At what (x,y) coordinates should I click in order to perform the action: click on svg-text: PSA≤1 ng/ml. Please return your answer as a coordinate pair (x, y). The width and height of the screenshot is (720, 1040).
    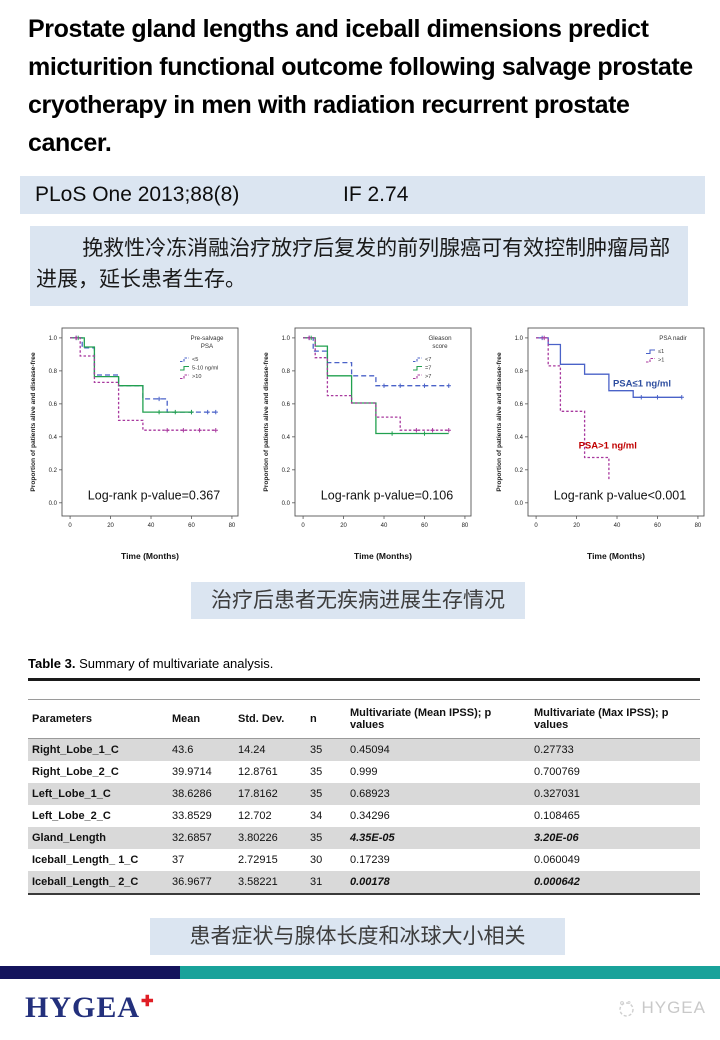
    Looking at the image, I should click on (642, 384).